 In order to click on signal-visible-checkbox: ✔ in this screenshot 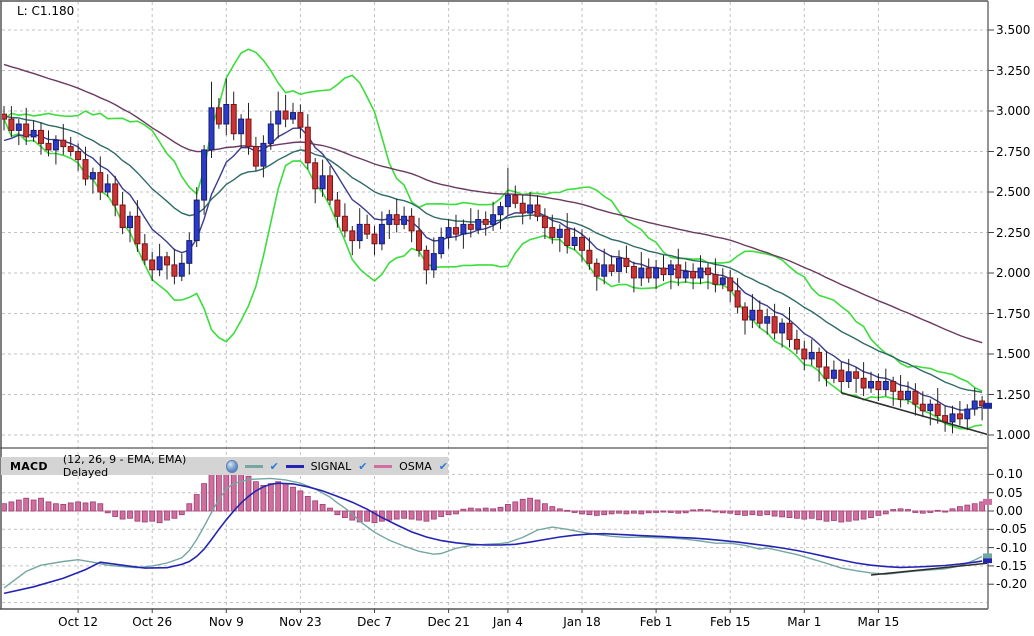, I will do `click(363, 466)`.